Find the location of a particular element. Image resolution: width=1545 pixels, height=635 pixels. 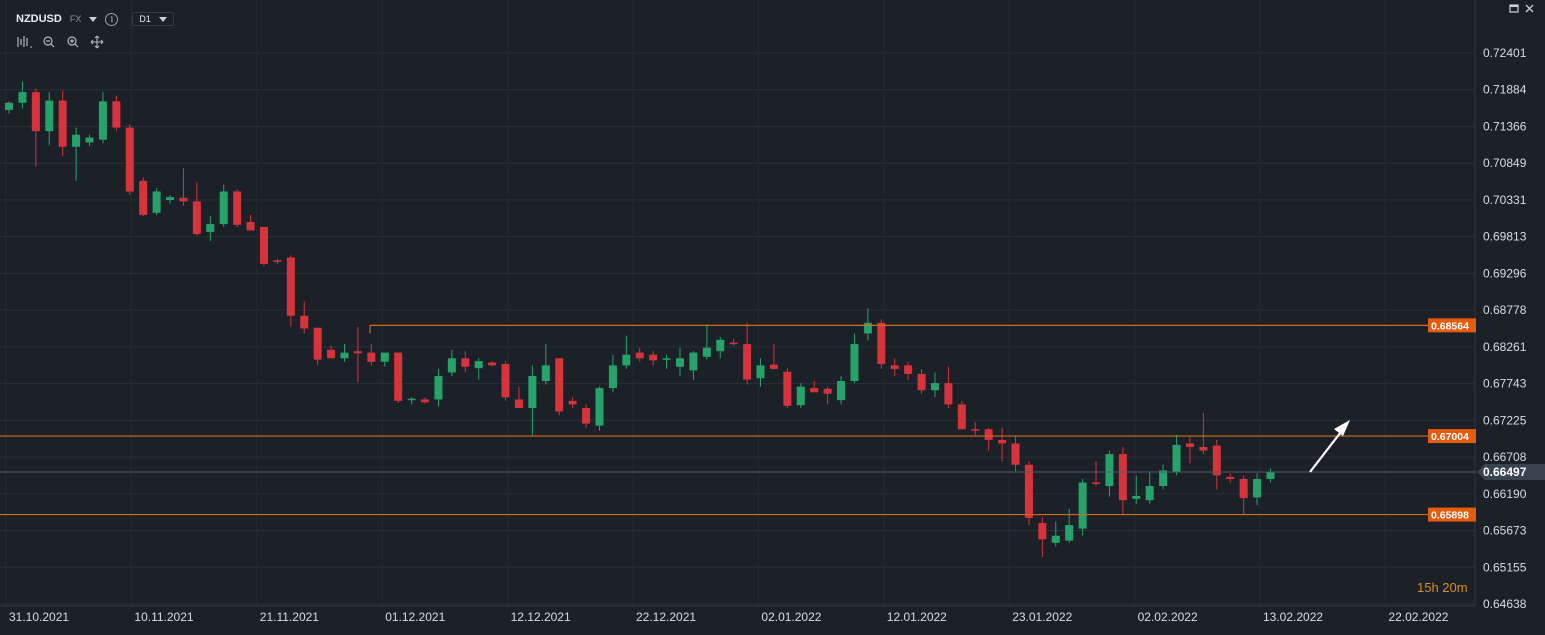

level-label: 0.65898 is located at coordinates (1450, 516).